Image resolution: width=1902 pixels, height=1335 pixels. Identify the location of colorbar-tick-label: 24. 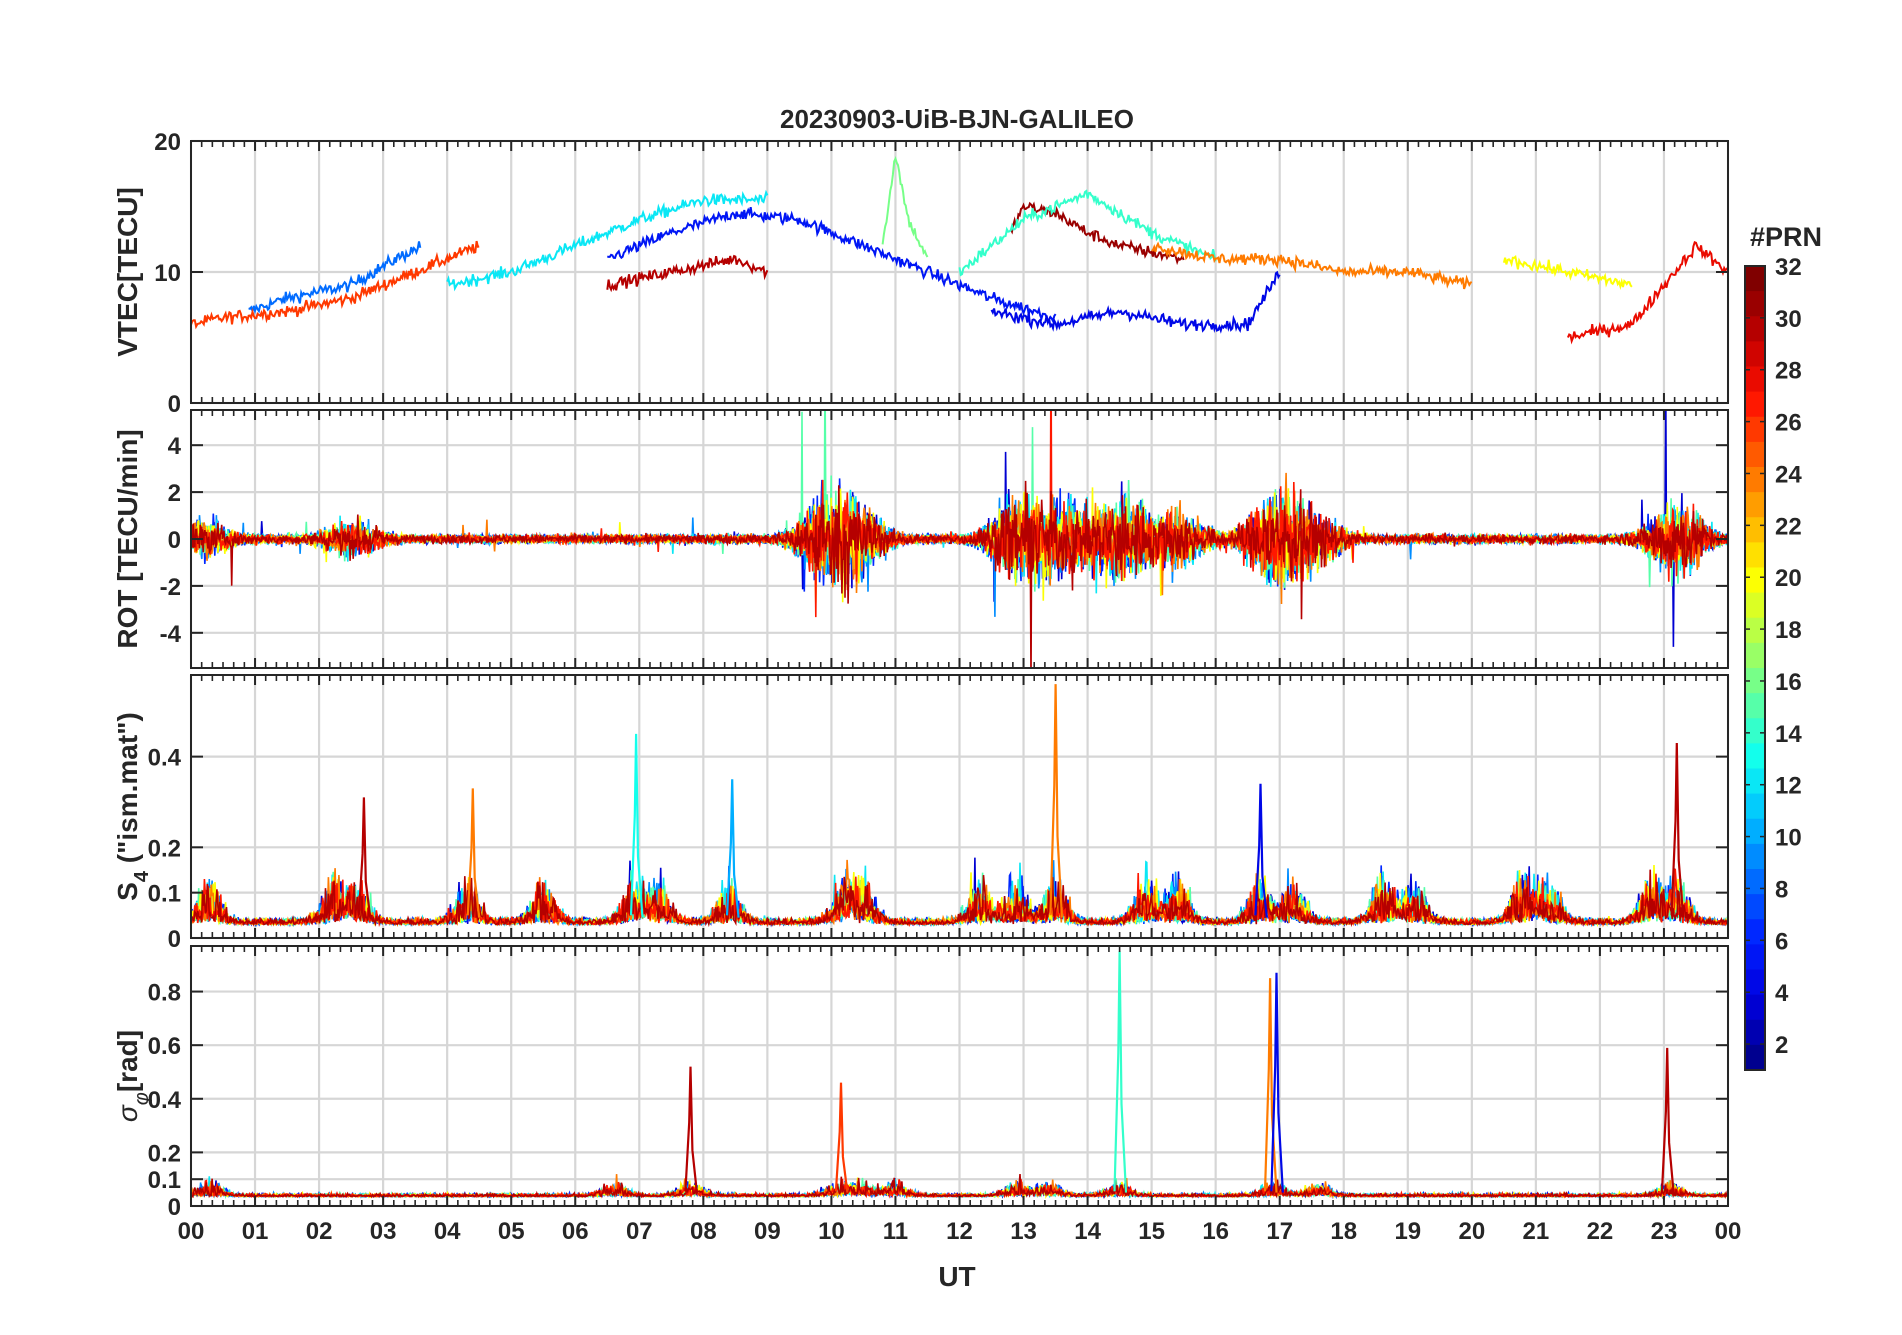
(1788, 474).